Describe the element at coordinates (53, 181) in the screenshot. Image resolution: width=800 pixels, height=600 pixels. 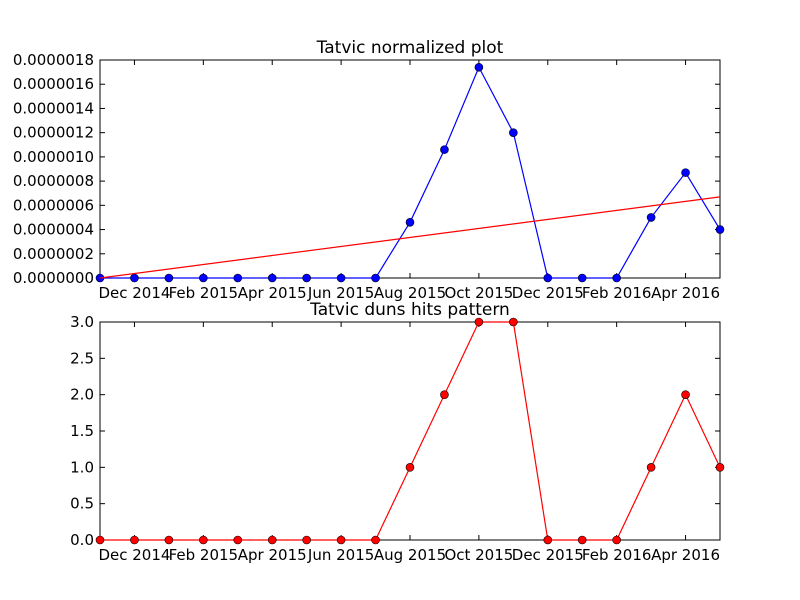
I see `y-tick-label: 0.0000008` at that location.